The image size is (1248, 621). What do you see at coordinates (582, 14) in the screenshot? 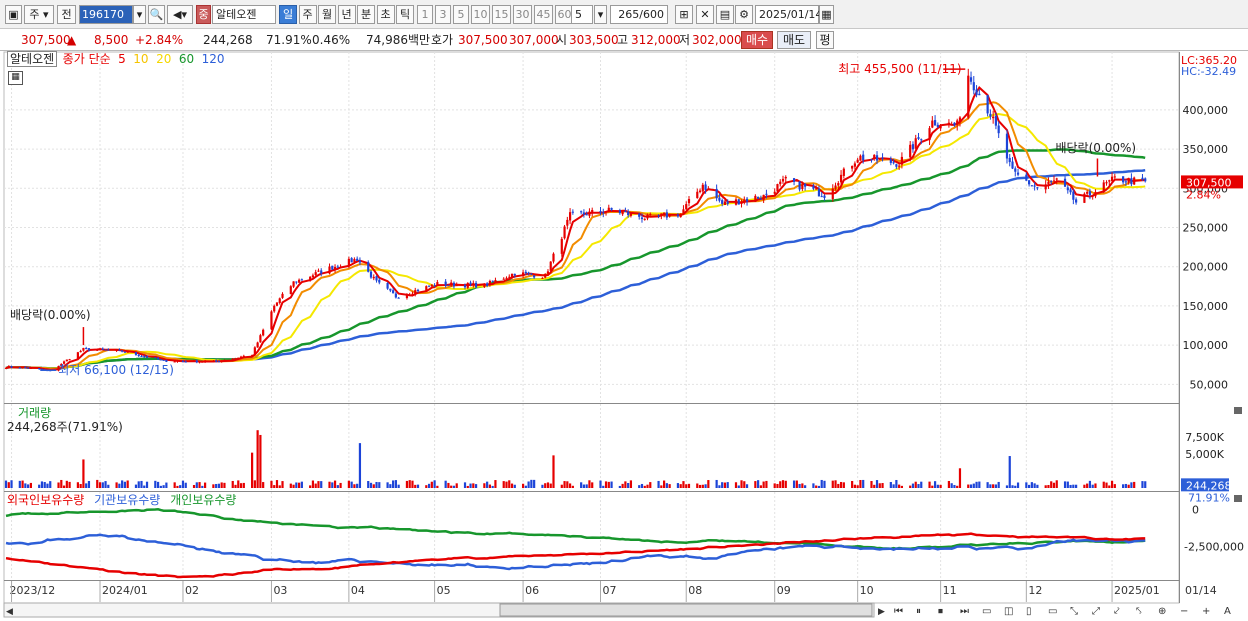
I see `count-field: 5` at bounding box center [582, 14].